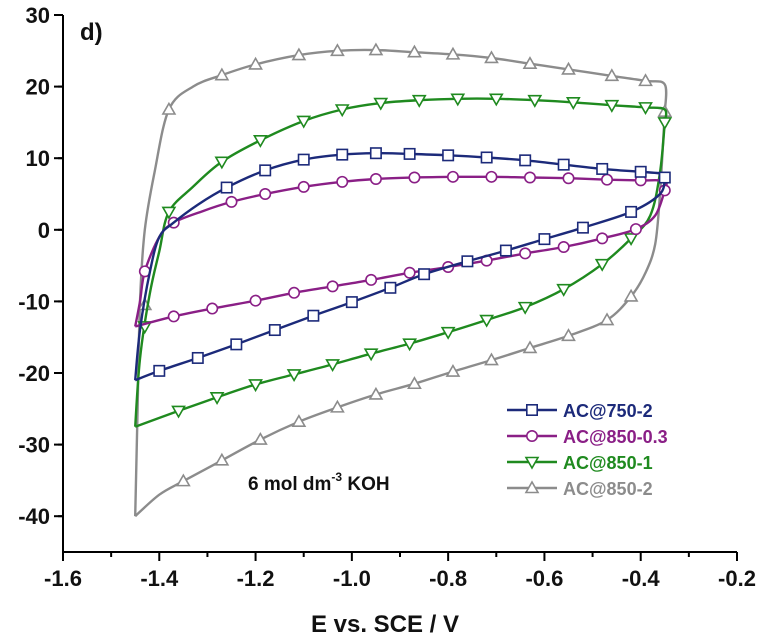  Describe the element at coordinates (737, 578) in the screenshot. I see `x-tick-label: -0.2` at that location.